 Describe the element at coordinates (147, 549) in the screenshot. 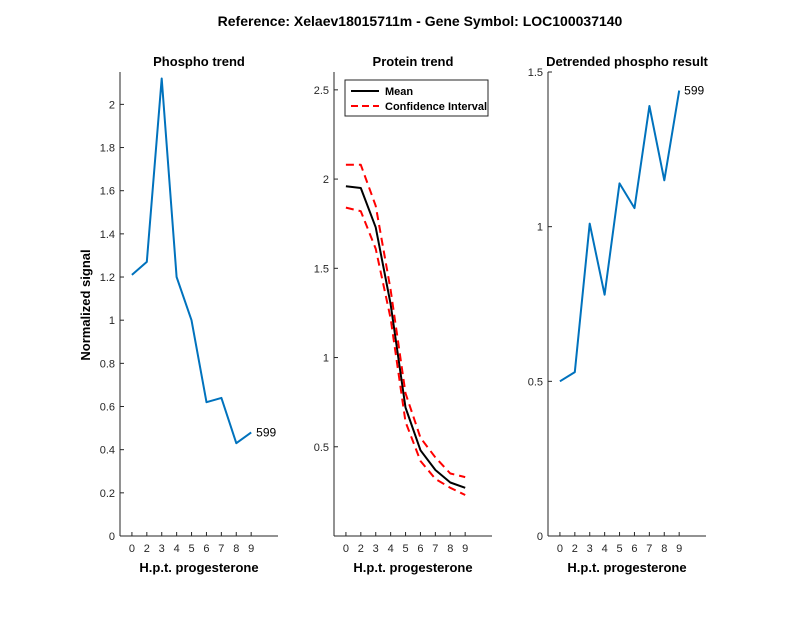

I see `phospho-trend-x-tick-label: 2` at that location.